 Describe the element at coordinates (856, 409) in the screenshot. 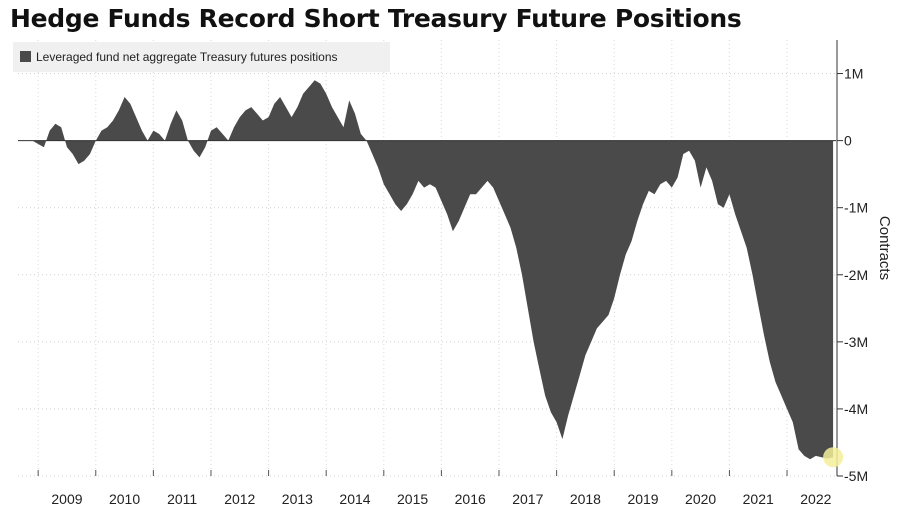

I see `y-tick-label: -4M` at that location.